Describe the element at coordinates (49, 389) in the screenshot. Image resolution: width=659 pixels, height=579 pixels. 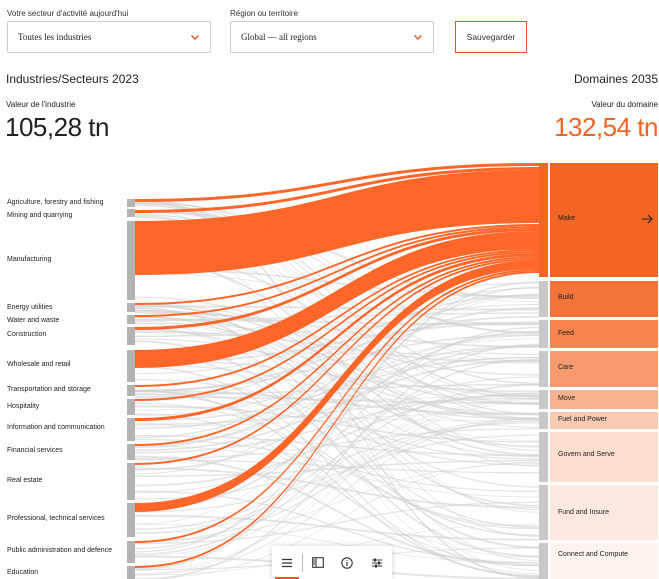
I see `industry-label: Transportation and storage` at that location.